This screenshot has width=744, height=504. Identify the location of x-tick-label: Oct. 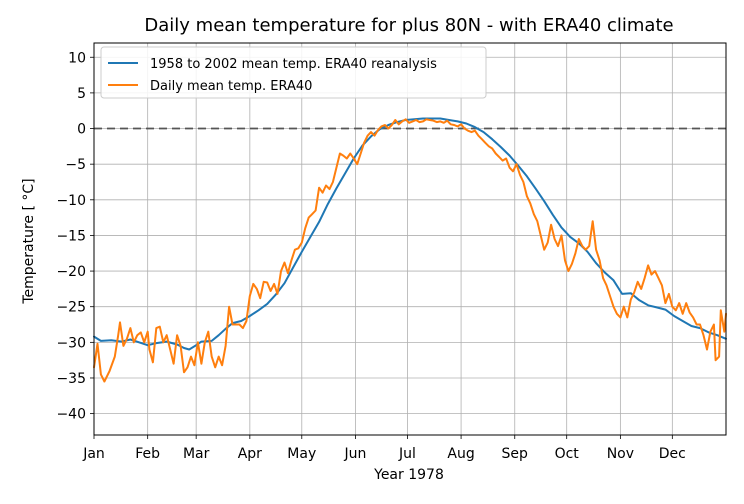
(567, 454).